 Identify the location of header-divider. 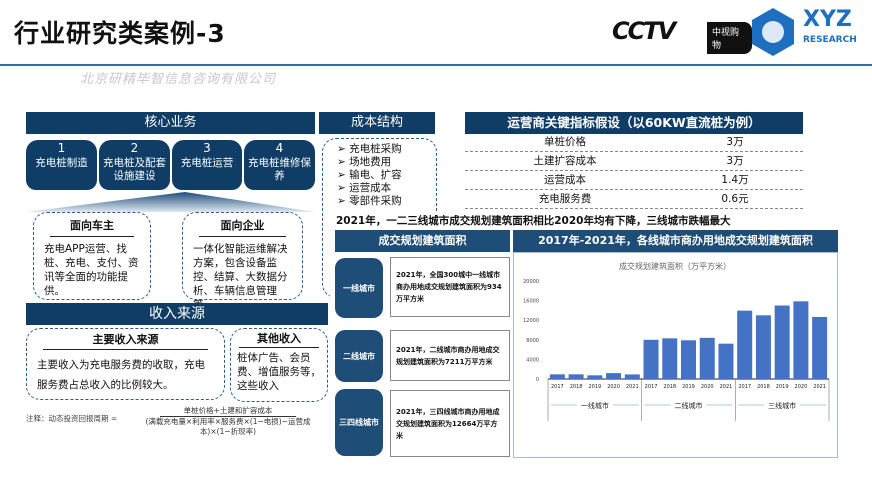
(436, 65).